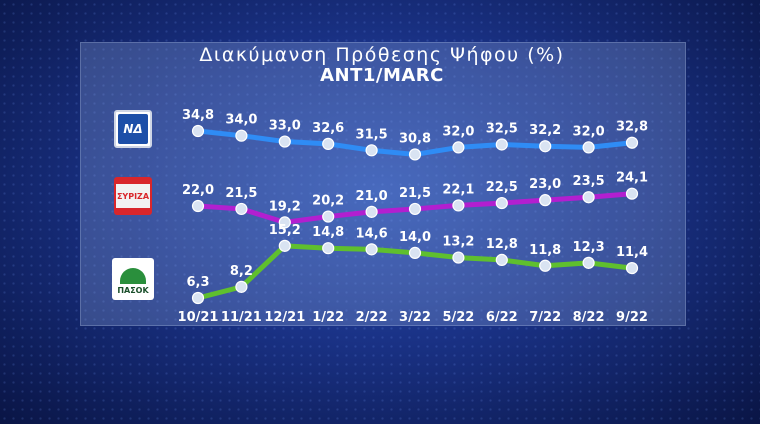 The image size is (760, 424). Describe the element at coordinates (415, 138) in the screenshot. I see `data-label-0-5: 30,8` at that location.